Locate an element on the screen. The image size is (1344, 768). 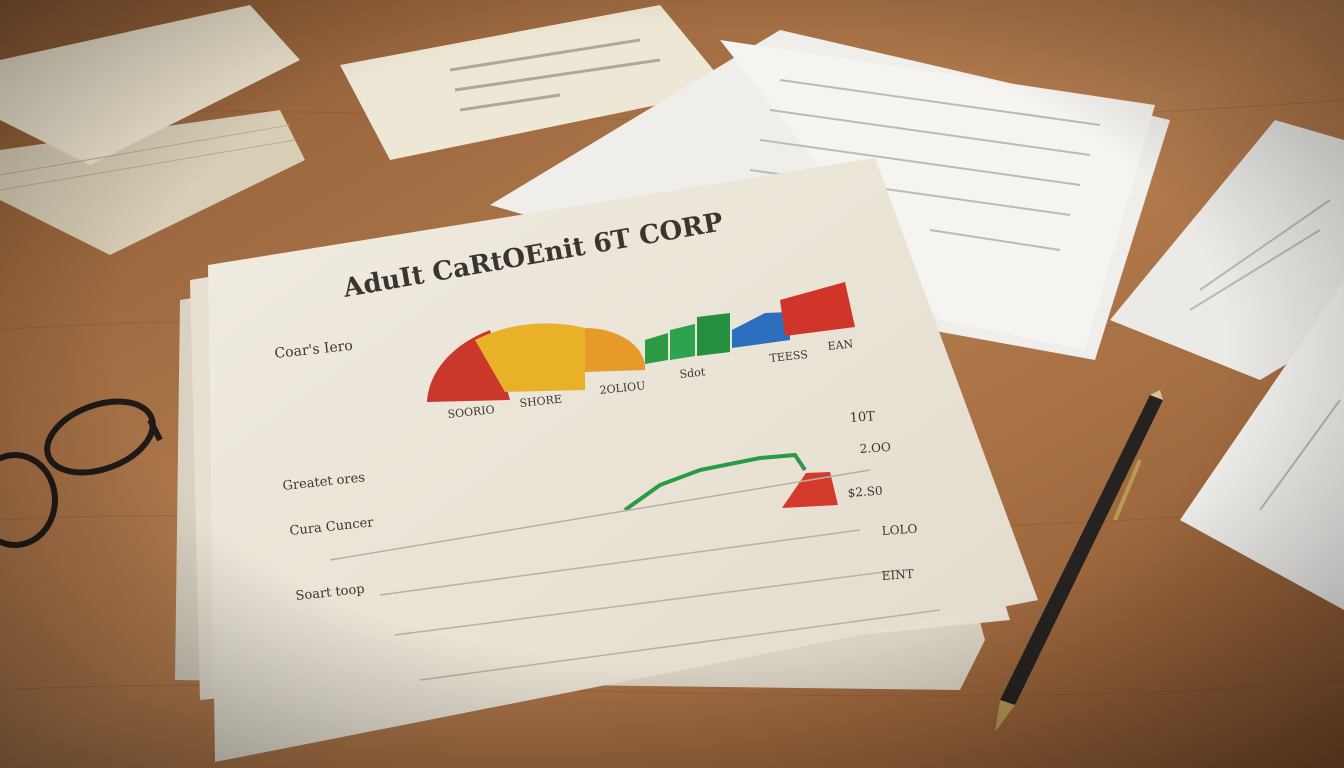
document-label: EINT is located at coordinates (897, 575).